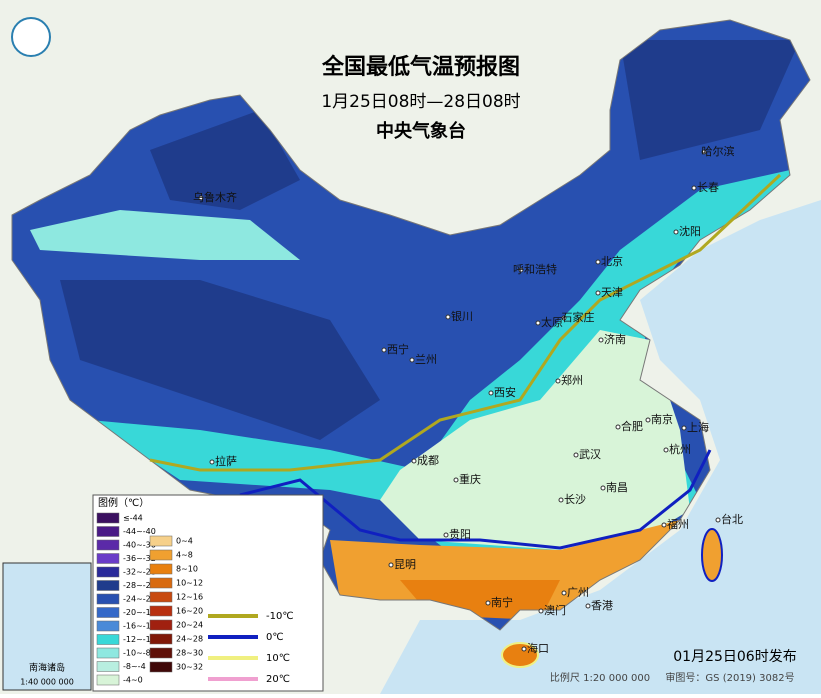  Describe the element at coordinates (189, 583) in the screenshot. I see `legend-label: 10~12` at that location.